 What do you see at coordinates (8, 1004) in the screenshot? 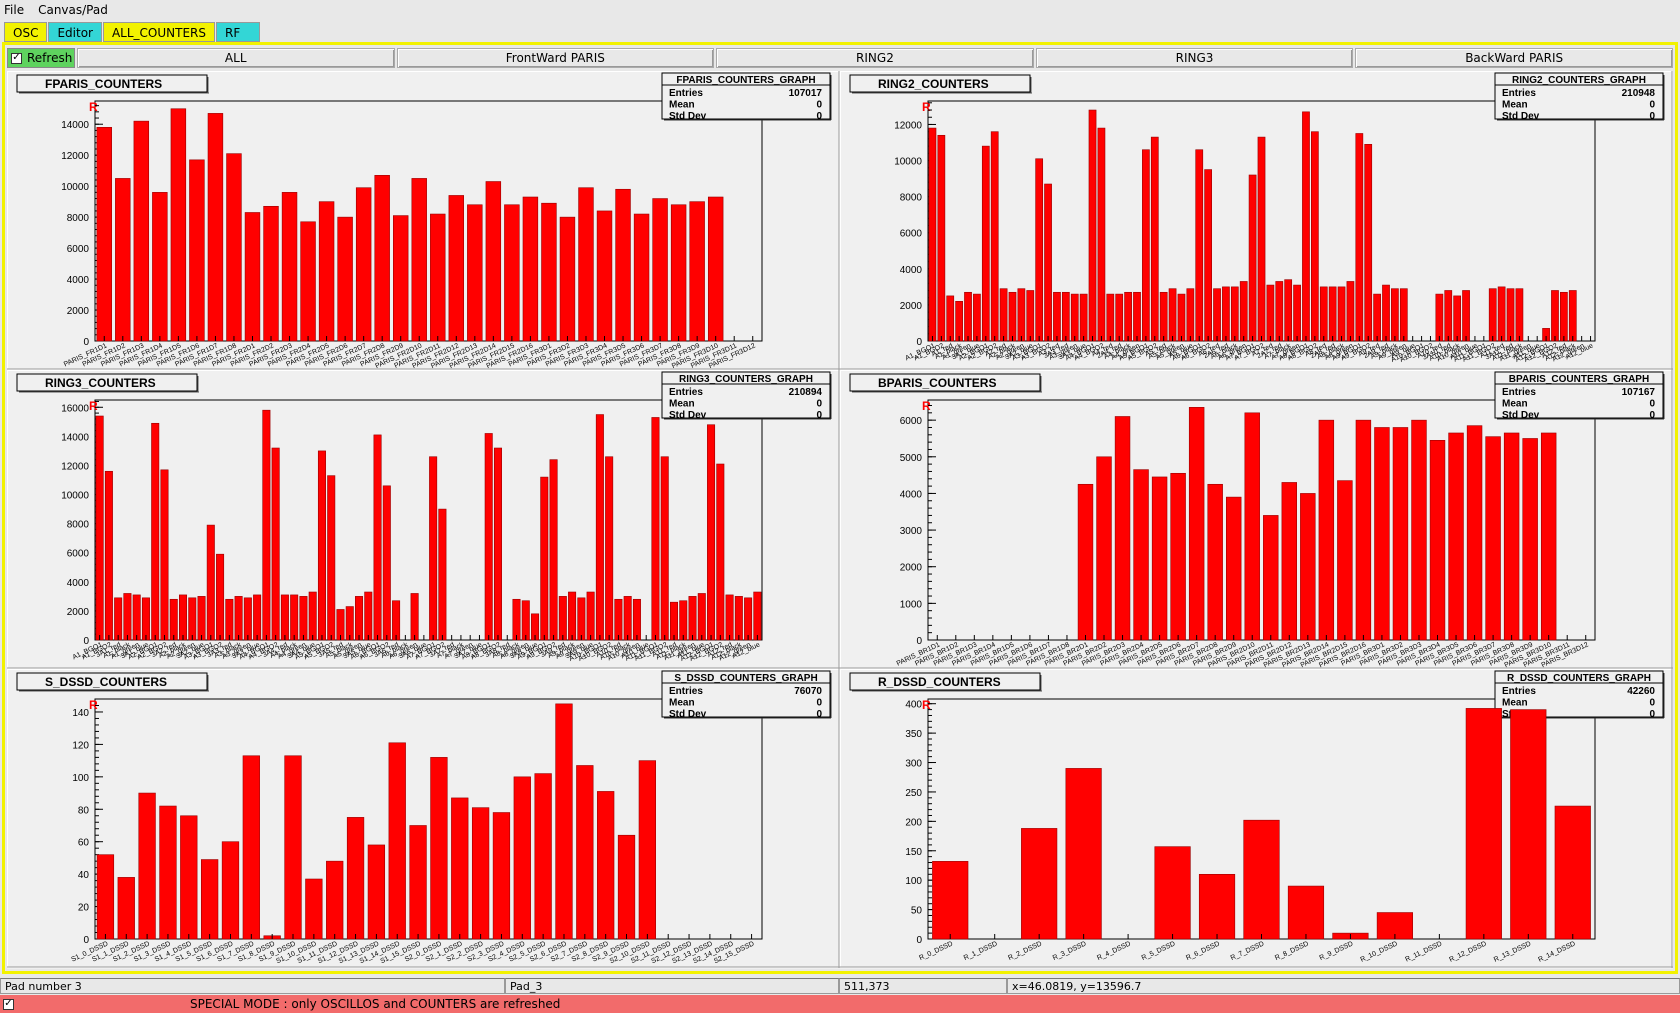
I see `special-mode-checkbox: ✓` at bounding box center [8, 1004].